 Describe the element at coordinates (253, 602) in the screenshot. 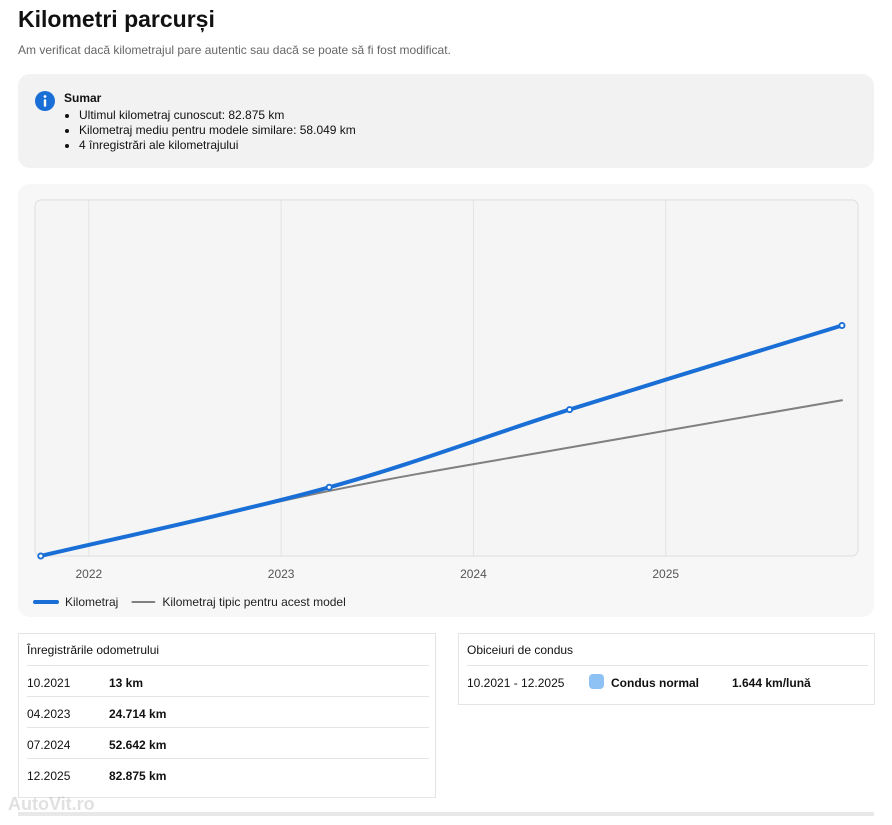

I see `legend-label: Kilometraj tipic pentru acest model` at that location.